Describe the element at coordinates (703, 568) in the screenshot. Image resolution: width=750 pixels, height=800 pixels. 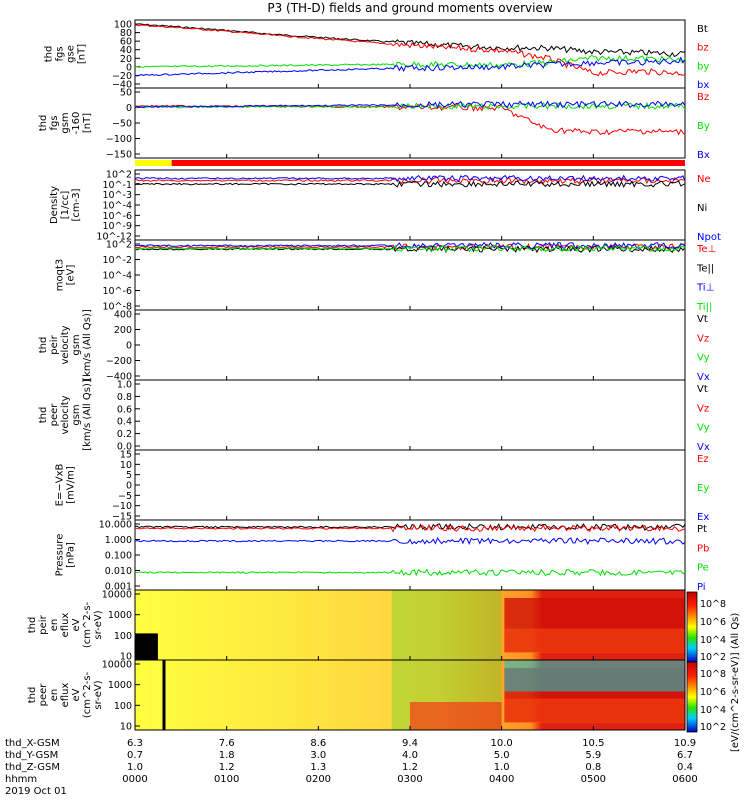
I see `legend-entry: Pe` at that location.